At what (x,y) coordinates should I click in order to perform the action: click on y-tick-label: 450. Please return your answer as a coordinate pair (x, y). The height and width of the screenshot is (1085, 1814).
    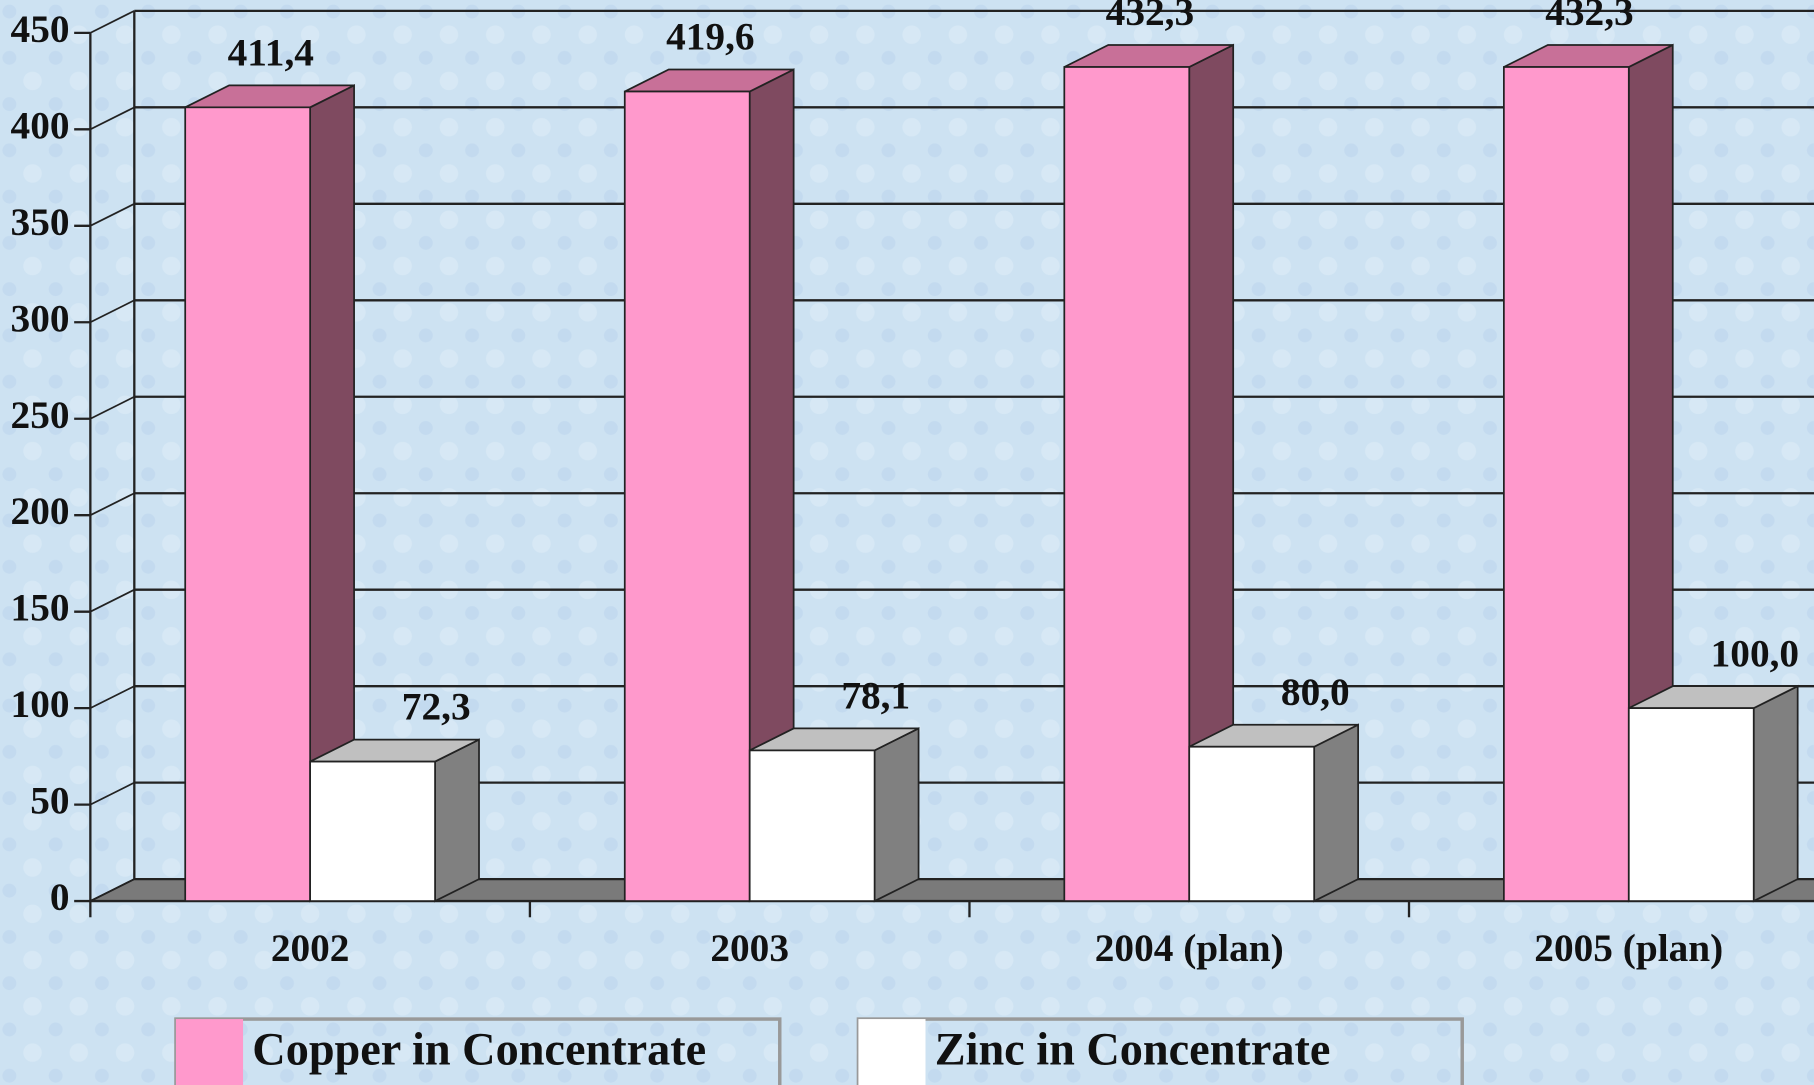
    Looking at the image, I should click on (40, 29).